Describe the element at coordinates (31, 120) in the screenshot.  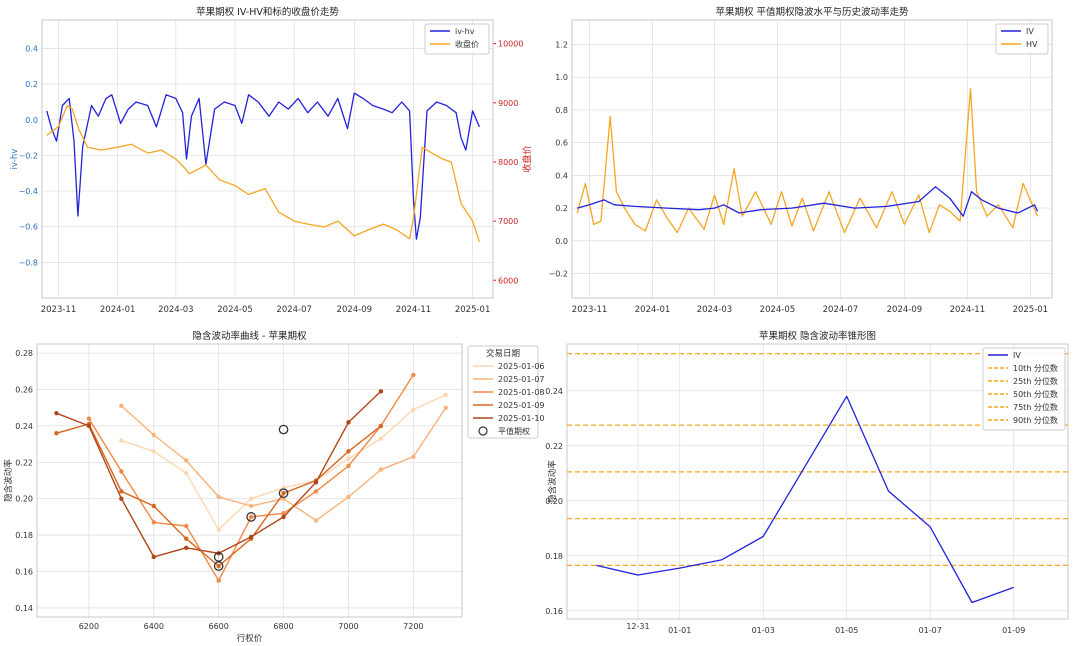
I see `y-tick-label: 0.0` at that location.